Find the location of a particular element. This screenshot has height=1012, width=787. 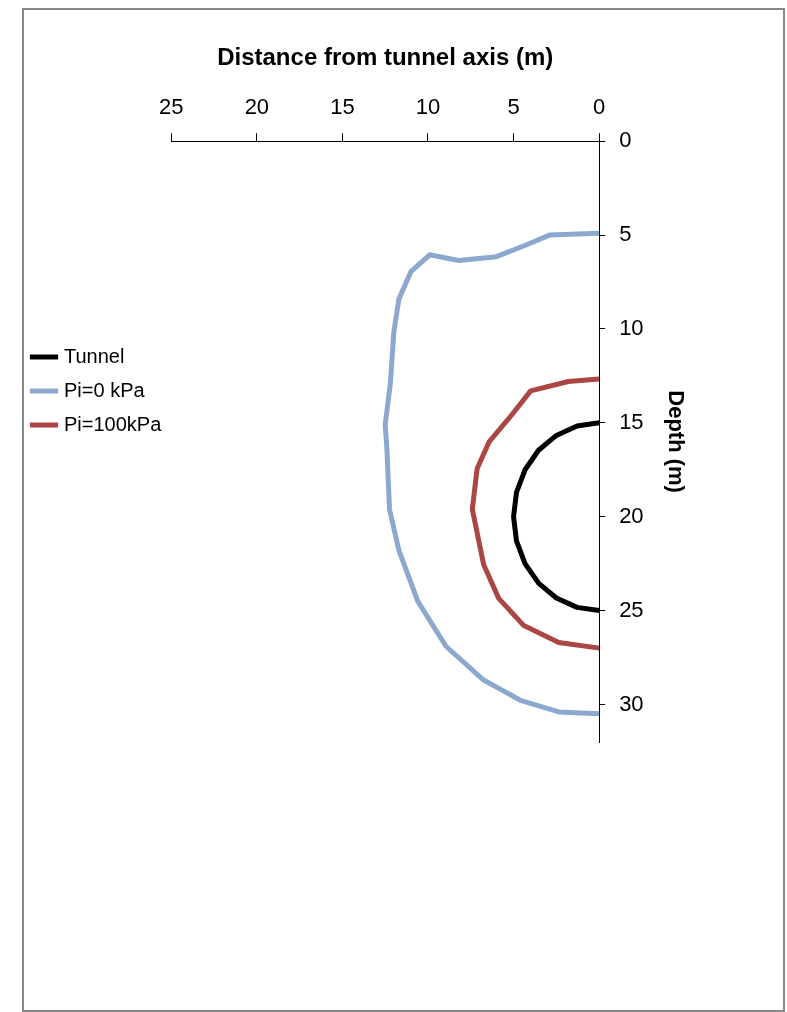

x-tick-label: 20 is located at coordinates (257, 107).